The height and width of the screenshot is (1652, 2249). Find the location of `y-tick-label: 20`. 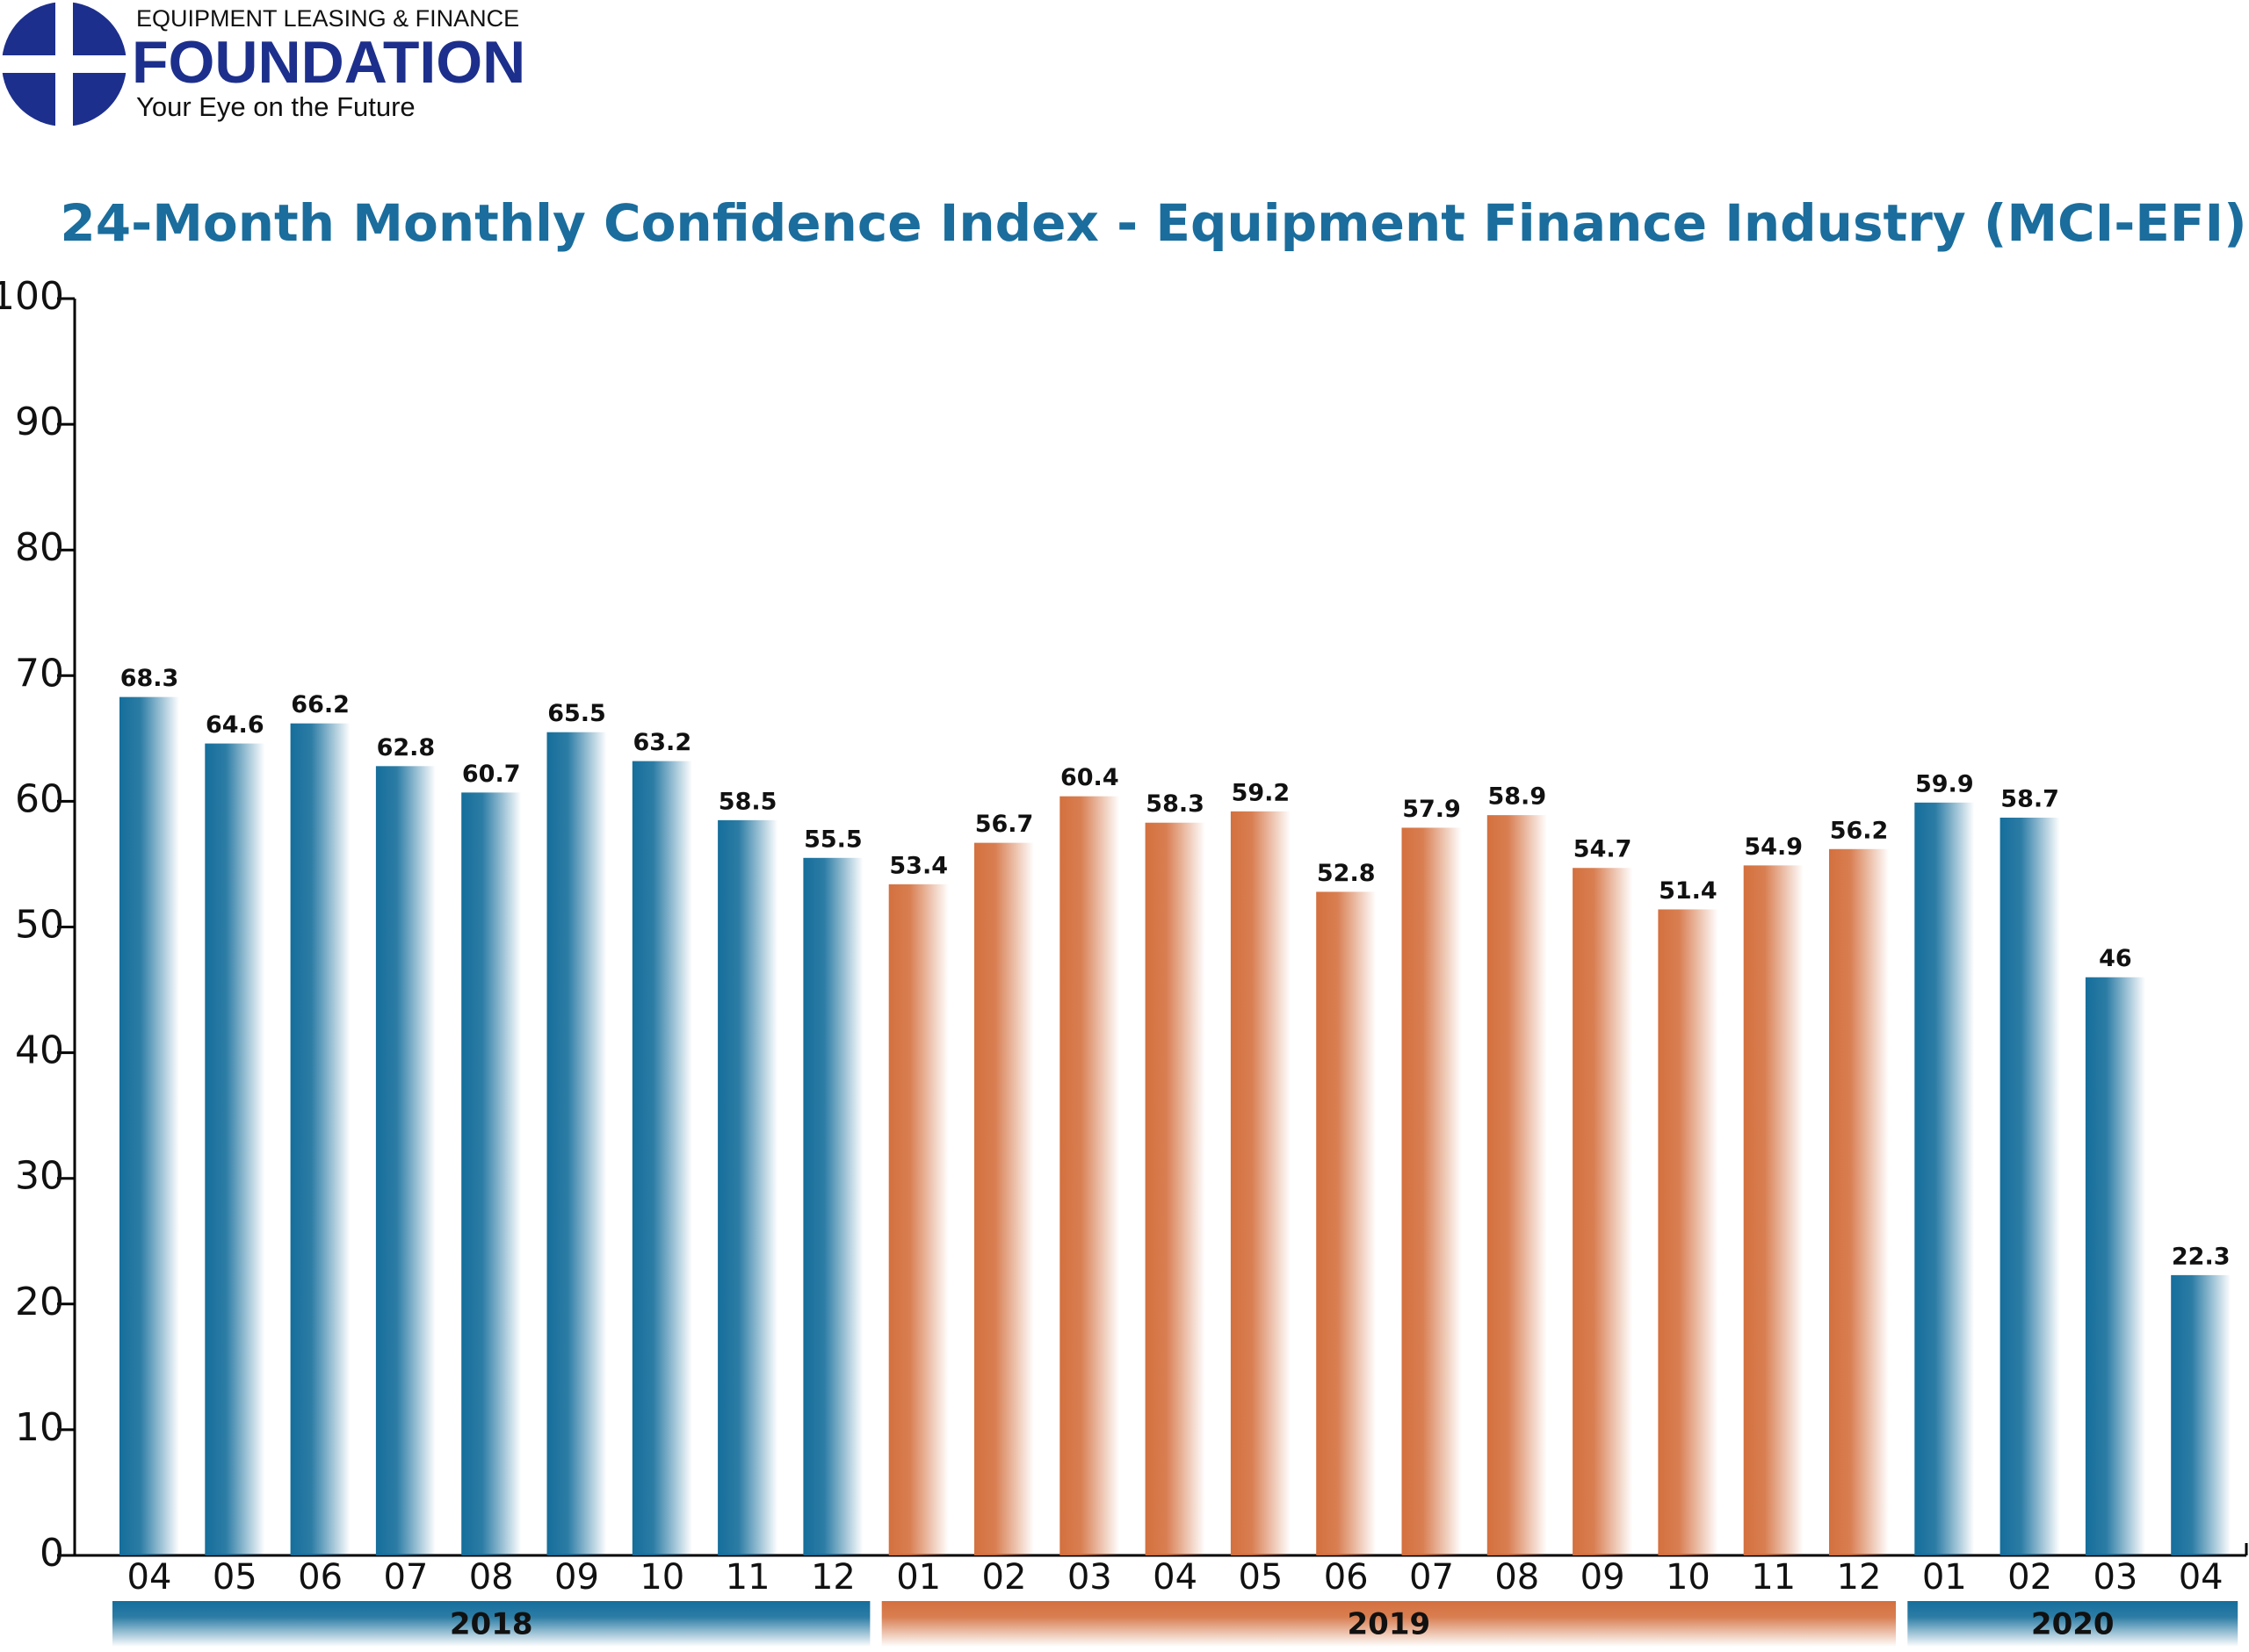

y-tick-label: 20 is located at coordinates (39, 1302).